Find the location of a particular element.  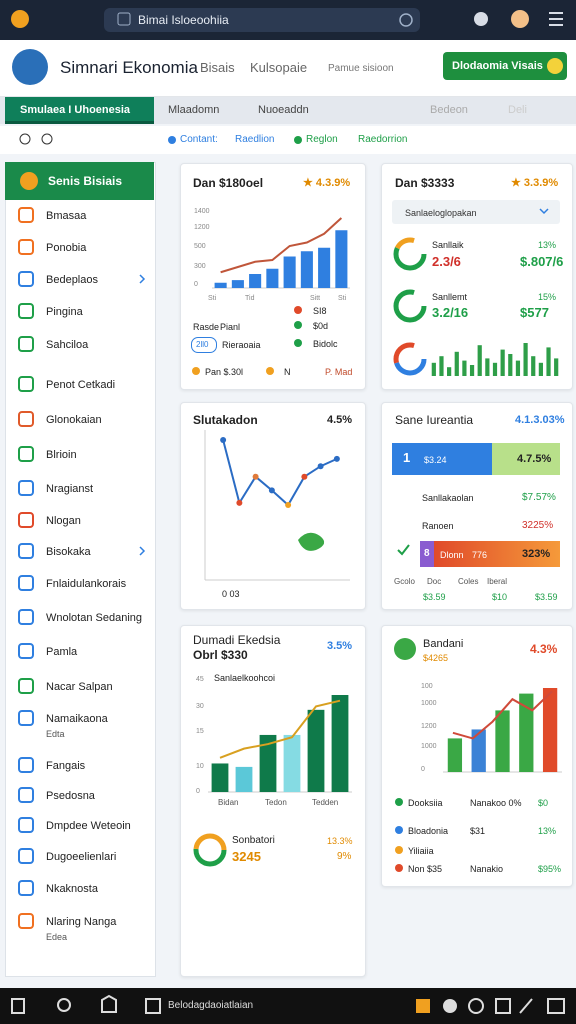

select is located at coordinates (476, 212).